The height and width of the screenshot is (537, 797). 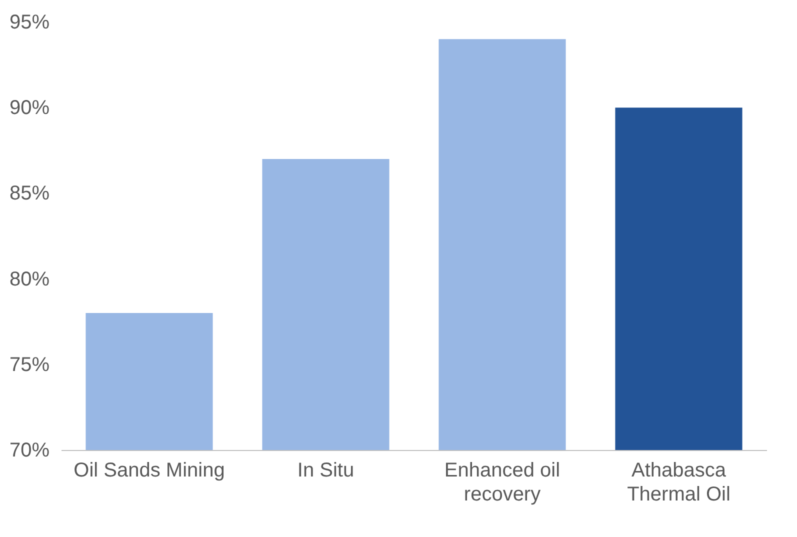 I want to click on y-tick-label: 70%, so click(x=29, y=451).